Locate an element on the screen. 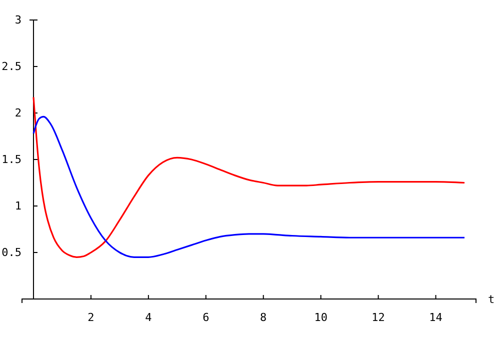 This screenshot has width=499, height=340. y-tick-label: 0.5 is located at coordinates (12, 253).